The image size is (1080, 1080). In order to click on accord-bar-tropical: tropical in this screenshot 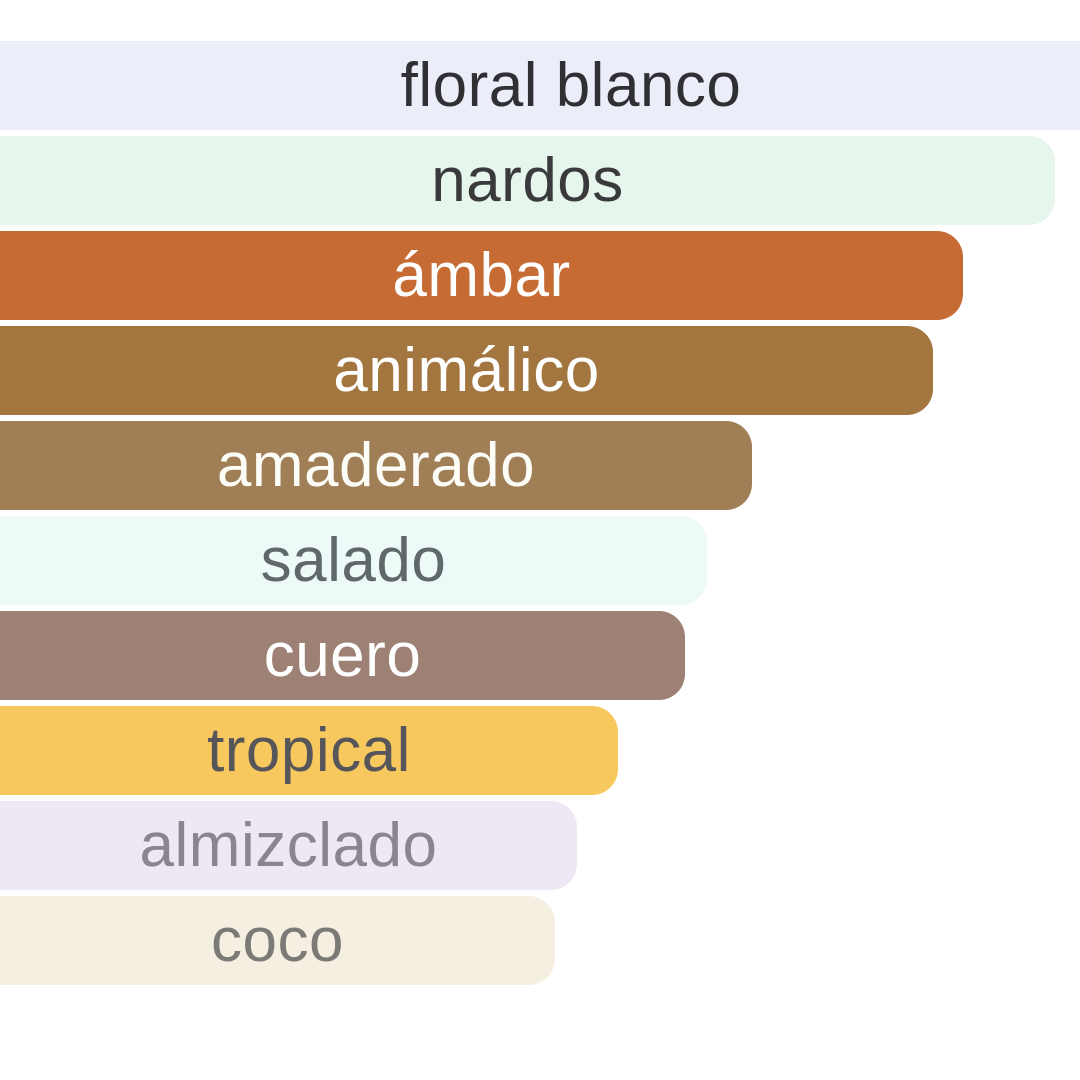, I will do `click(309, 750)`.